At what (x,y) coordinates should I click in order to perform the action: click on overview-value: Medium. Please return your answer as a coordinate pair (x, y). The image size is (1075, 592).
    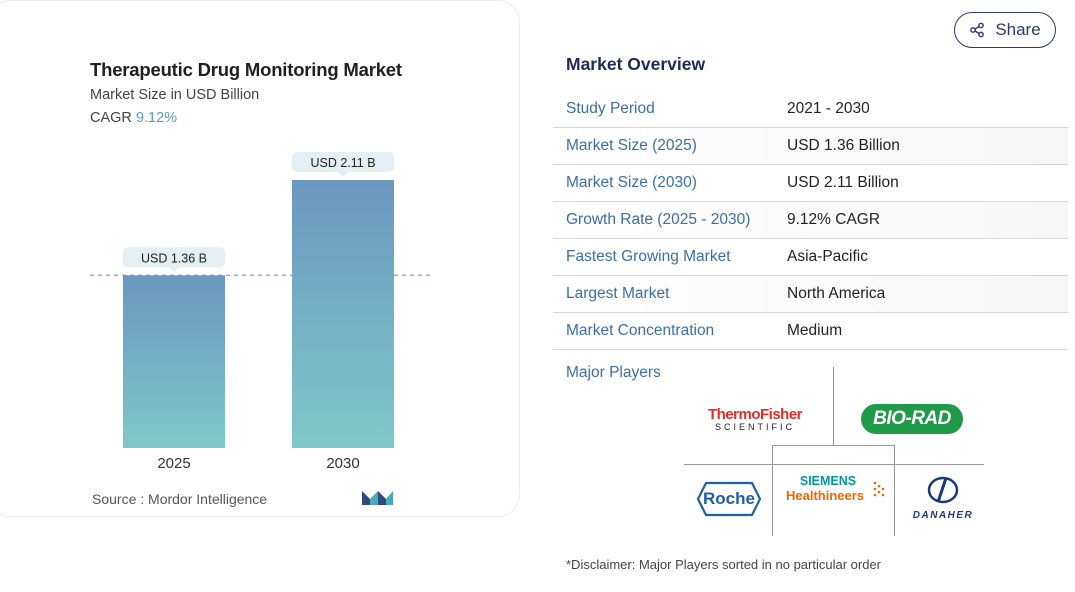
    Looking at the image, I should click on (815, 330).